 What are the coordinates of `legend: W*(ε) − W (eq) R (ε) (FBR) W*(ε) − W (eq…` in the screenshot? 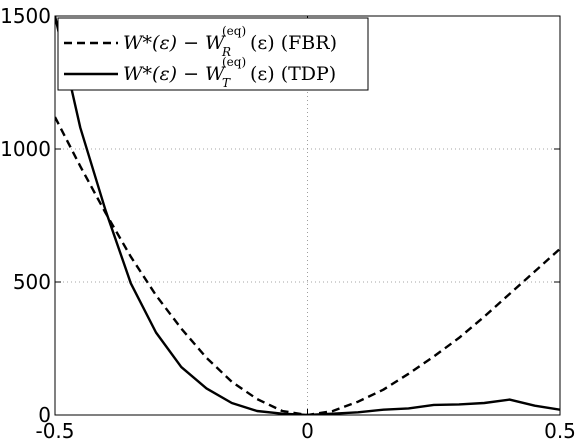 It's located at (213, 54).